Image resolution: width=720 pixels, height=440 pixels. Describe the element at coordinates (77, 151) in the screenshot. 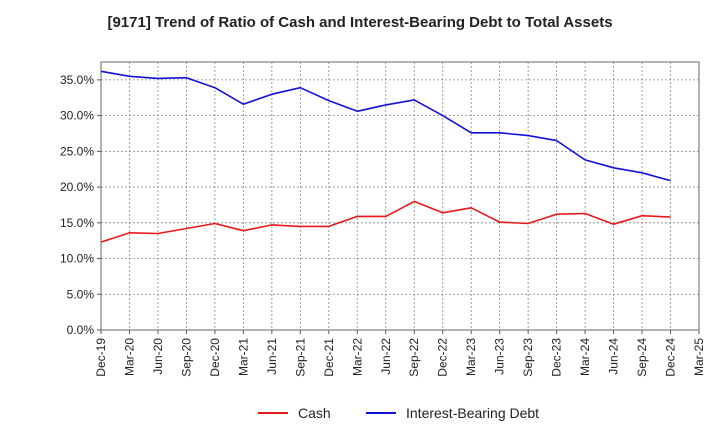

I see `y-tick-label: 25.0%` at that location.